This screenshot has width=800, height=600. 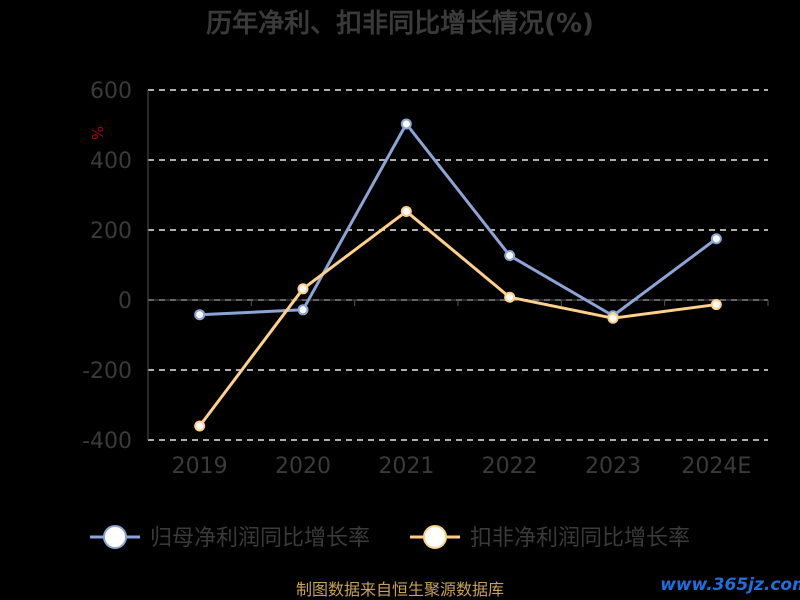 I want to click on y-tick-label: 600, so click(x=111, y=91).